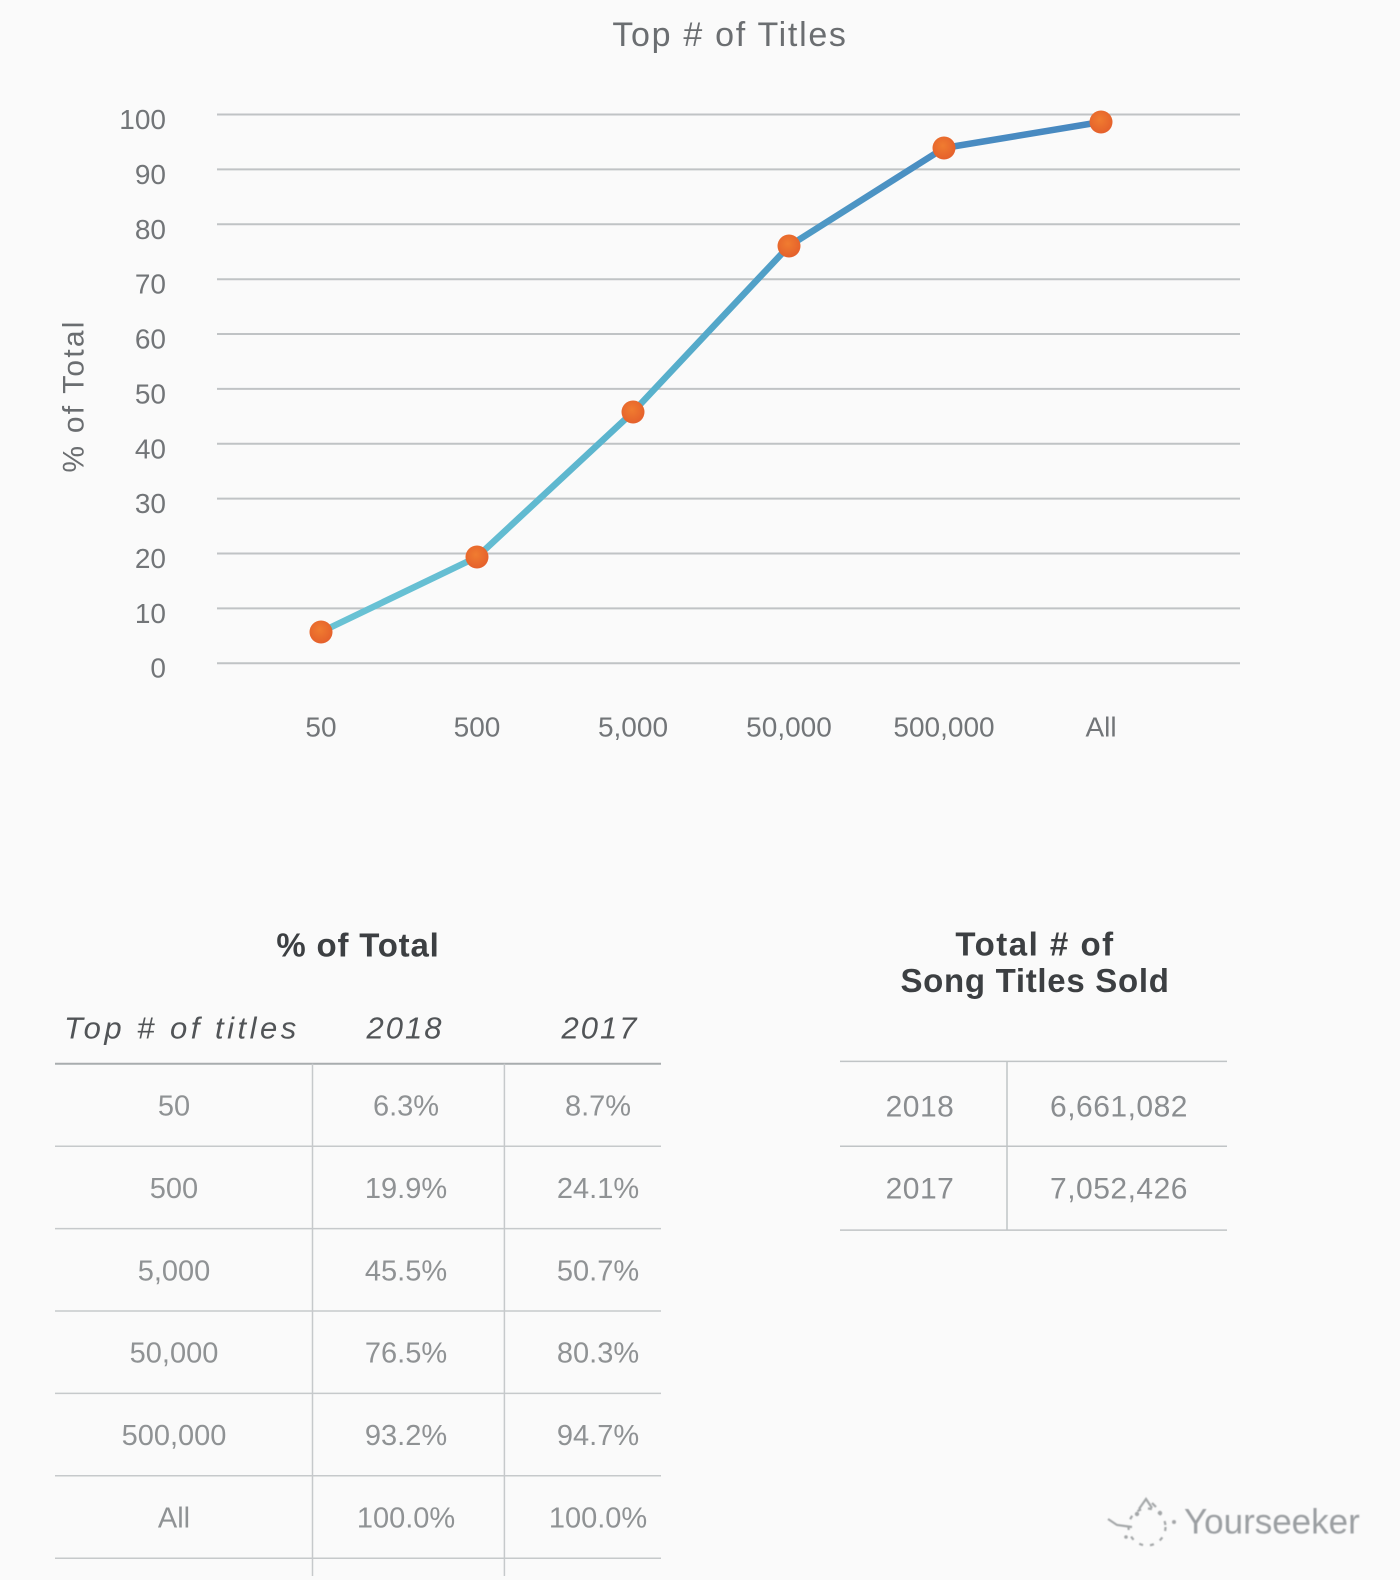 The height and width of the screenshot is (1580, 1400). What do you see at coordinates (598, 1354) in the screenshot?
I see `svg-text: 80.3%` at bounding box center [598, 1354].